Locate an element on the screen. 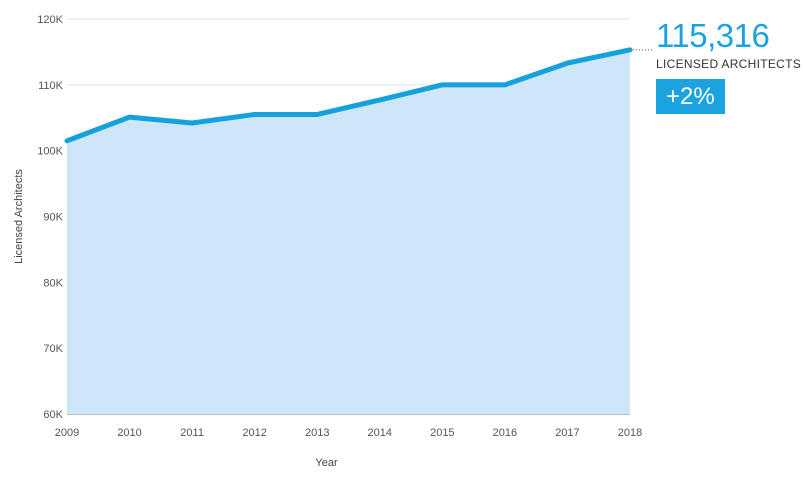  x-tick-label: 2016 is located at coordinates (505, 433).